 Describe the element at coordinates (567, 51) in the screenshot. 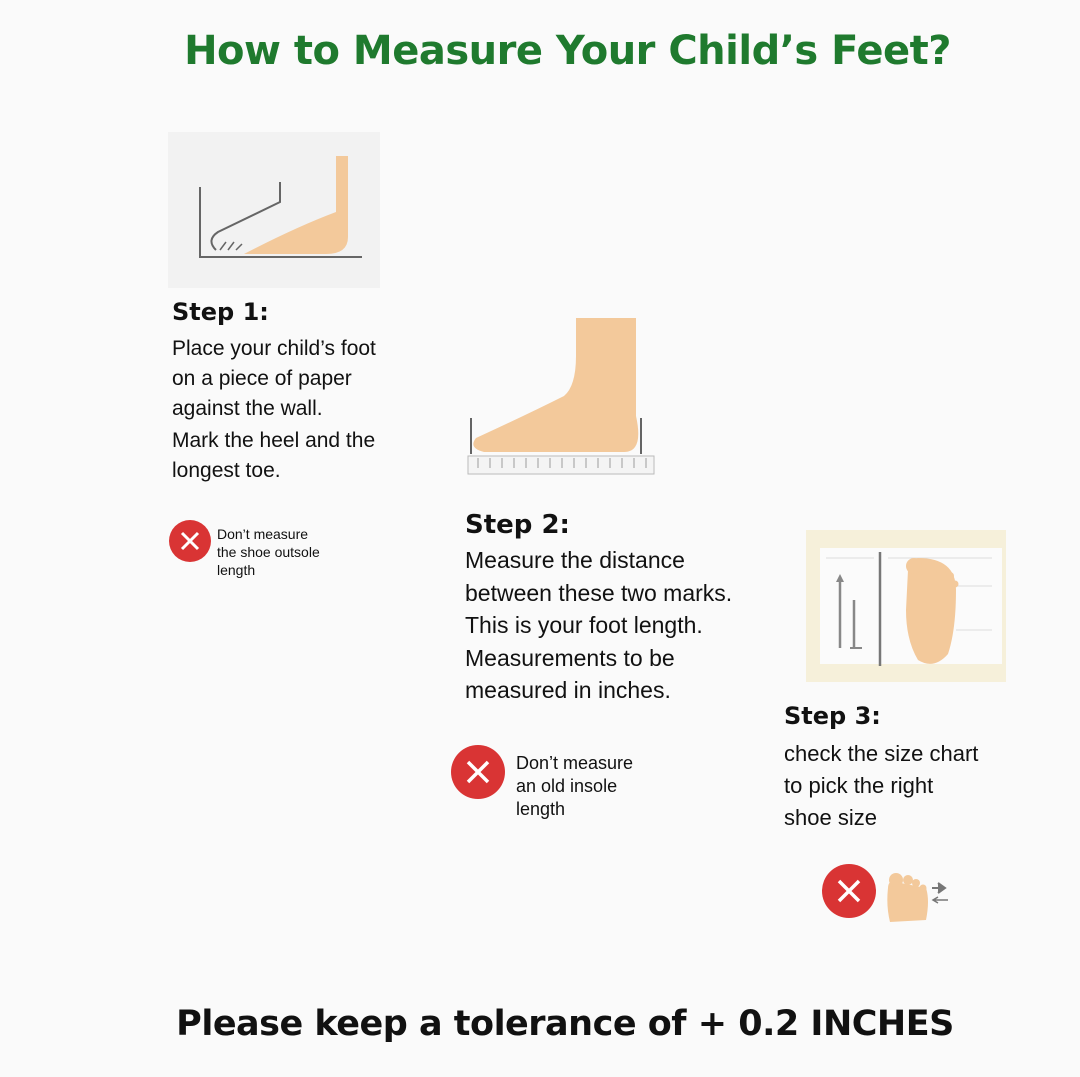

I see `page-title: How to Measure Your Child’s Feet?` at that location.